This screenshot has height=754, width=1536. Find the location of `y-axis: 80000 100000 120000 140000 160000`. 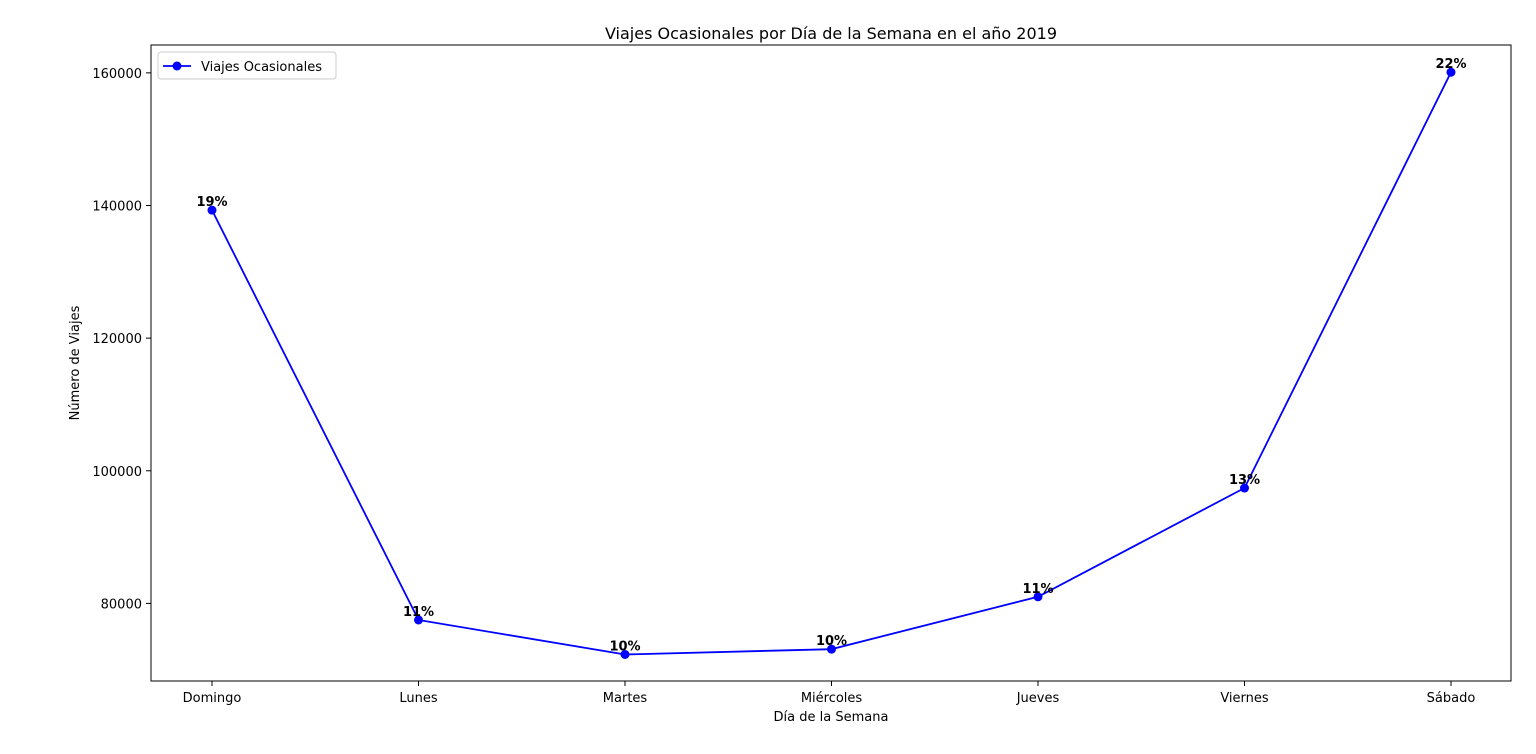

y-axis: 80000 100000 120000 140000 160000 is located at coordinates (121, 339).